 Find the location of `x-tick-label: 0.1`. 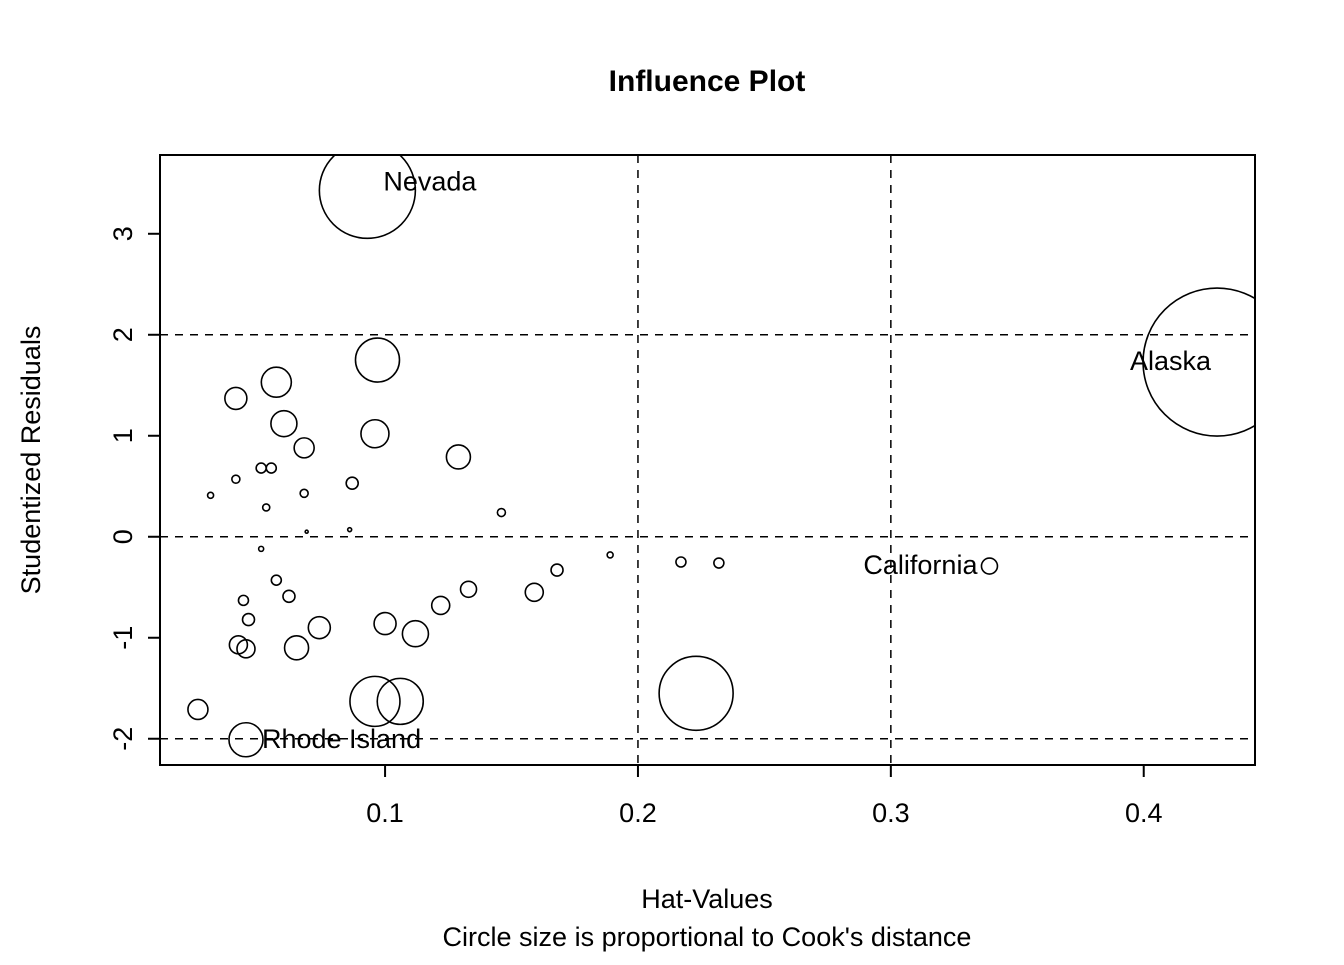

x-tick-label: 0.1 is located at coordinates (385, 813).